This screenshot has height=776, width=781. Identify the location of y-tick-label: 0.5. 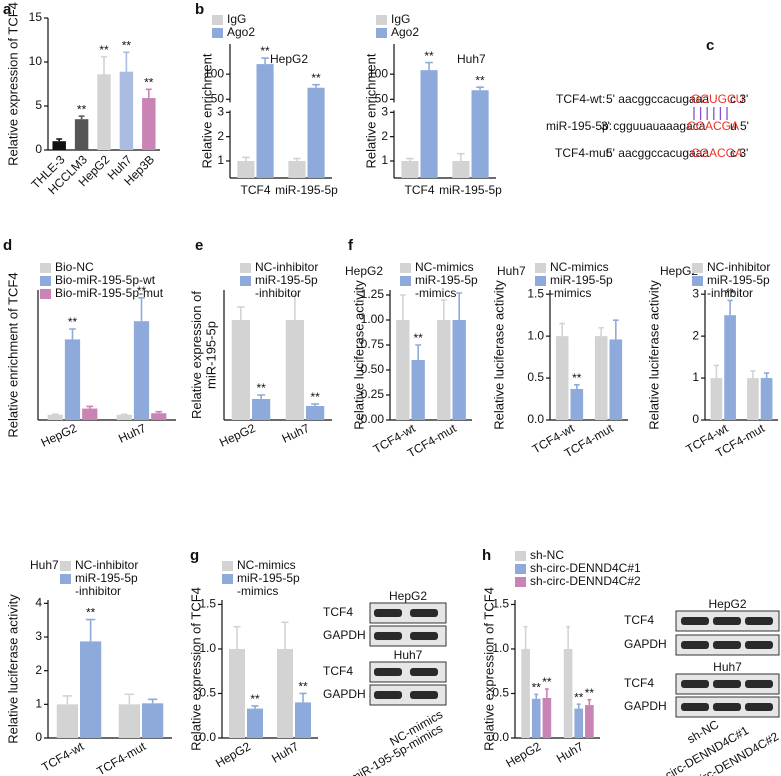
(535, 377).